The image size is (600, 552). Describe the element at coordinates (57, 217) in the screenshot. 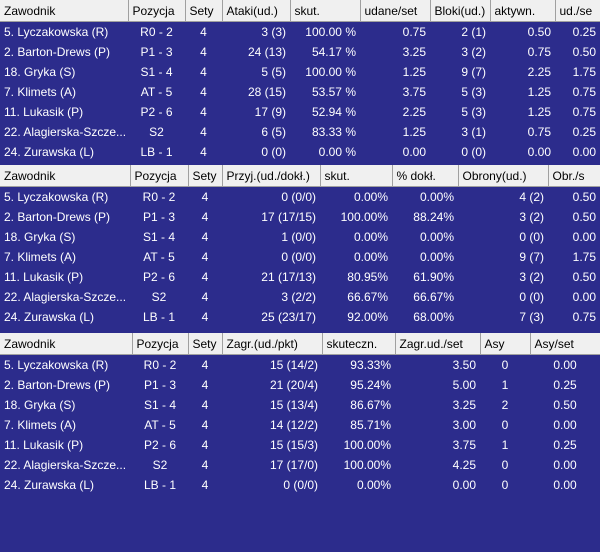

I see `cell: 2. Barton-Drews (P)` at that location.